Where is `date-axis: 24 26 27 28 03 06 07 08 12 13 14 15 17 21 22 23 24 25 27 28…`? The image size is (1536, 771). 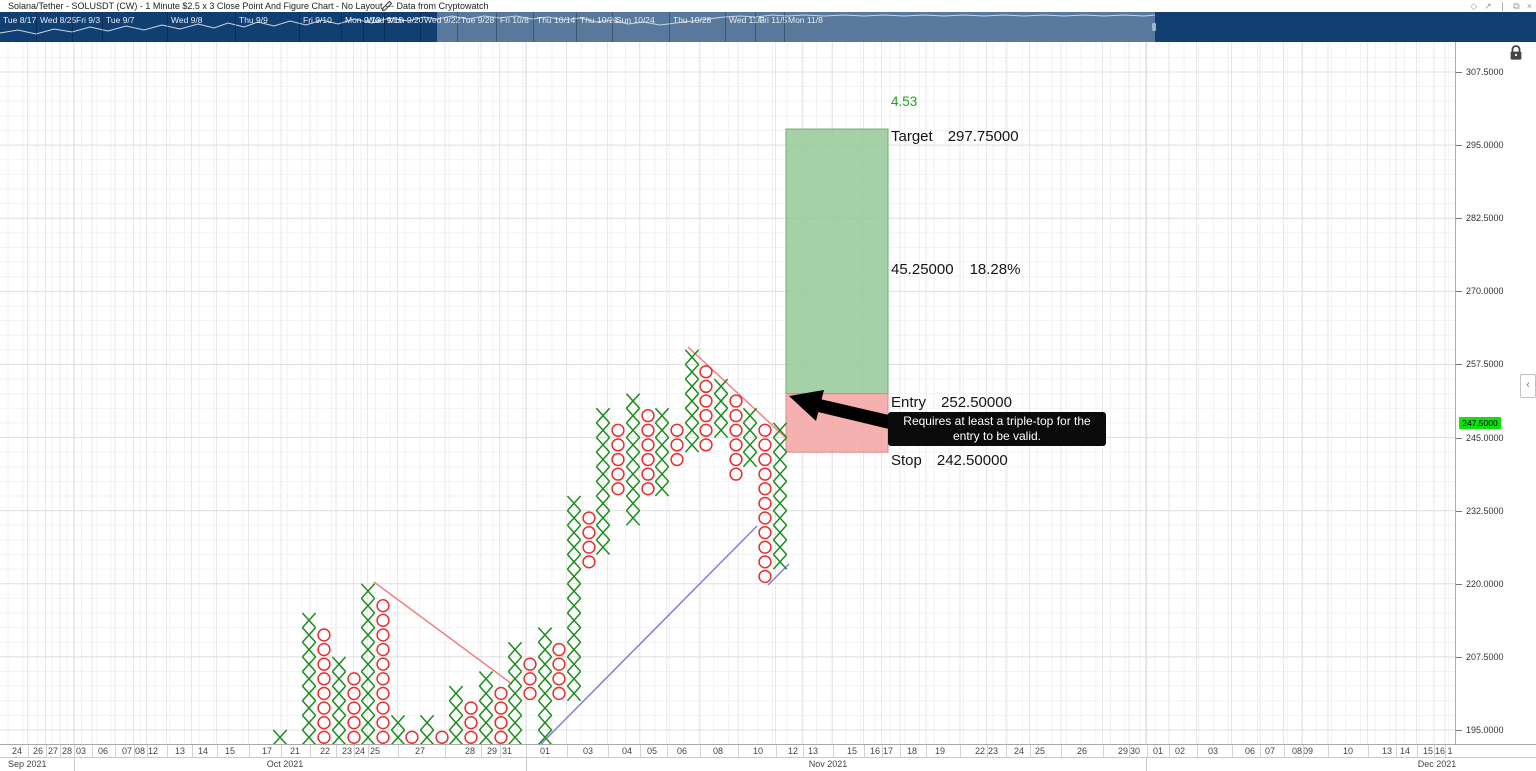
date-axis: 24 26 27 28 03 06 07 08 12 13 14 15 17 21 22 23 24 25 27 28… is located at coordinates (768, 751).